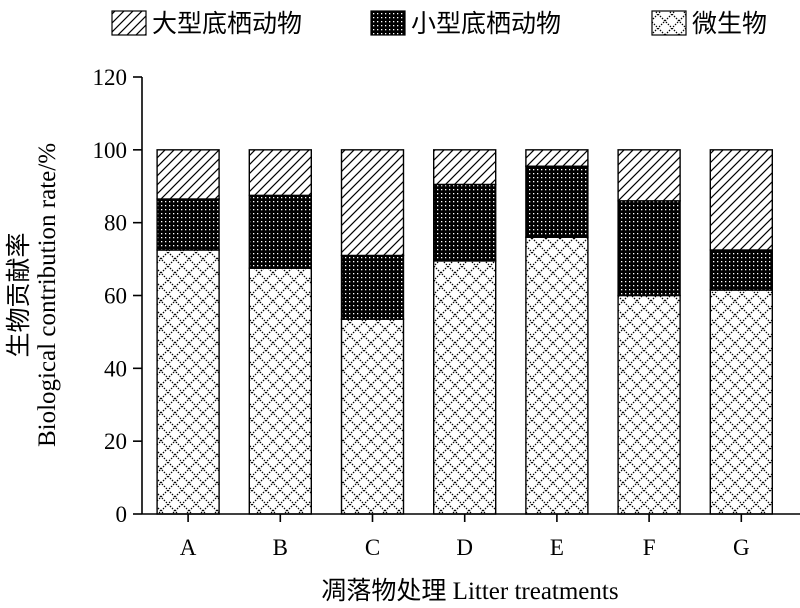 The image size is (800, 608). I want to click on bar-segment-c-dots, so click(372, 287).